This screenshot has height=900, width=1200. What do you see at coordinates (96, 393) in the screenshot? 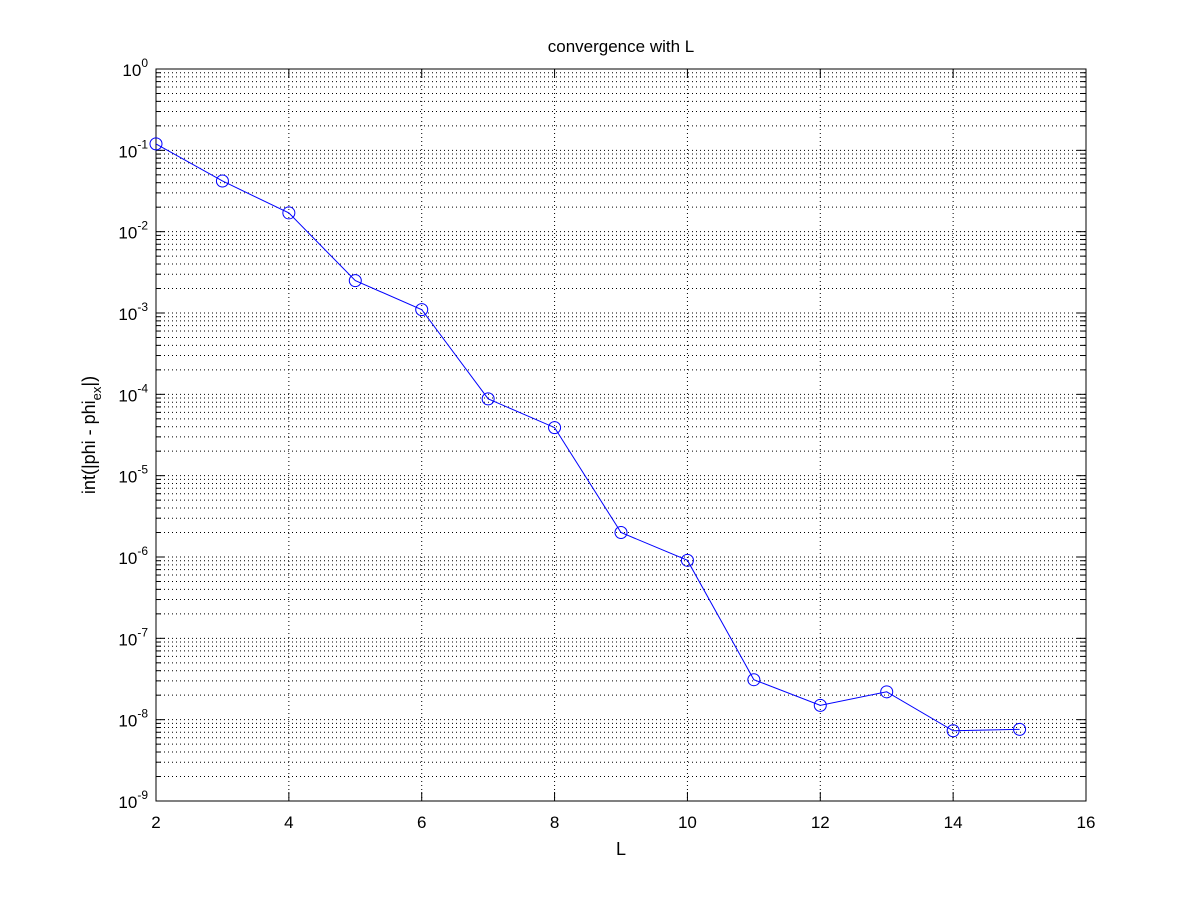
I see `y-axis-label-subscript: ex` at bounding box center [96, 393].